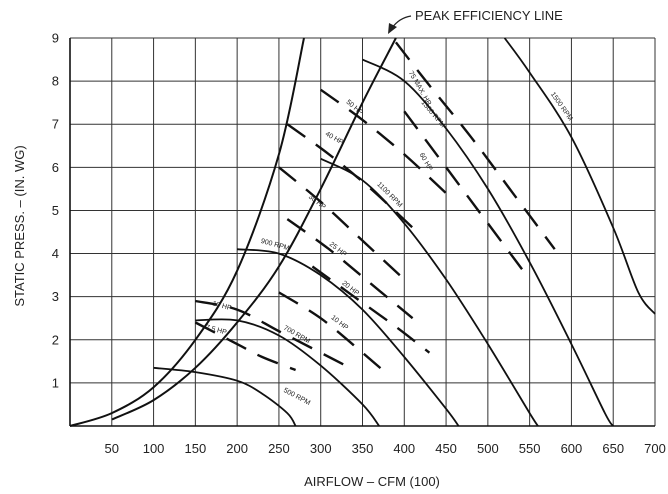 The image size is (668, 494). I want to click on rpm-curve-label-0: 500 RPM, so click(296, 397).